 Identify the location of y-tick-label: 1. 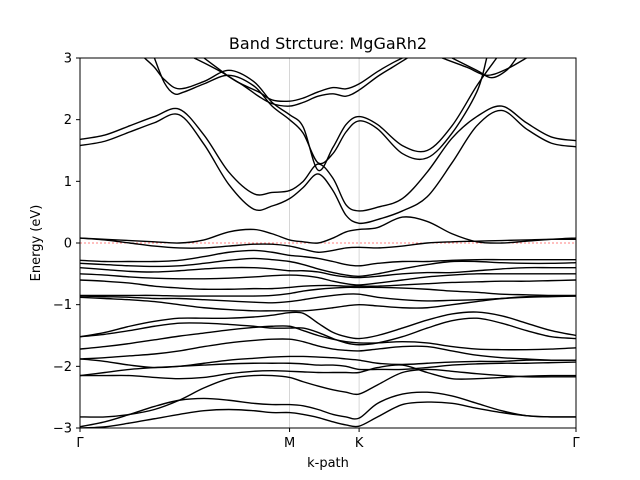
(68, 182).